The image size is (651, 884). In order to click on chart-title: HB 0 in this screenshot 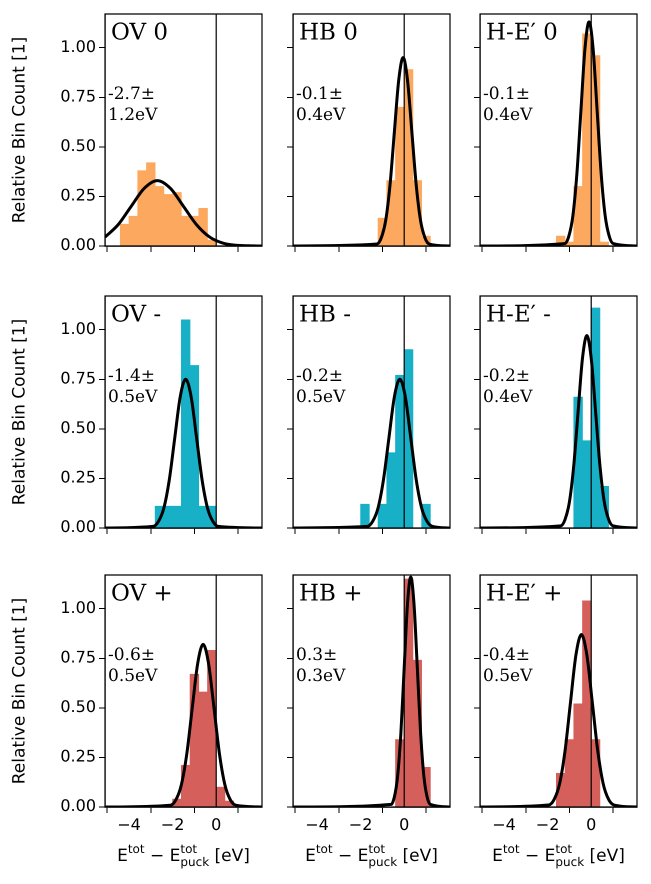, I will do `click(328, 32)`.